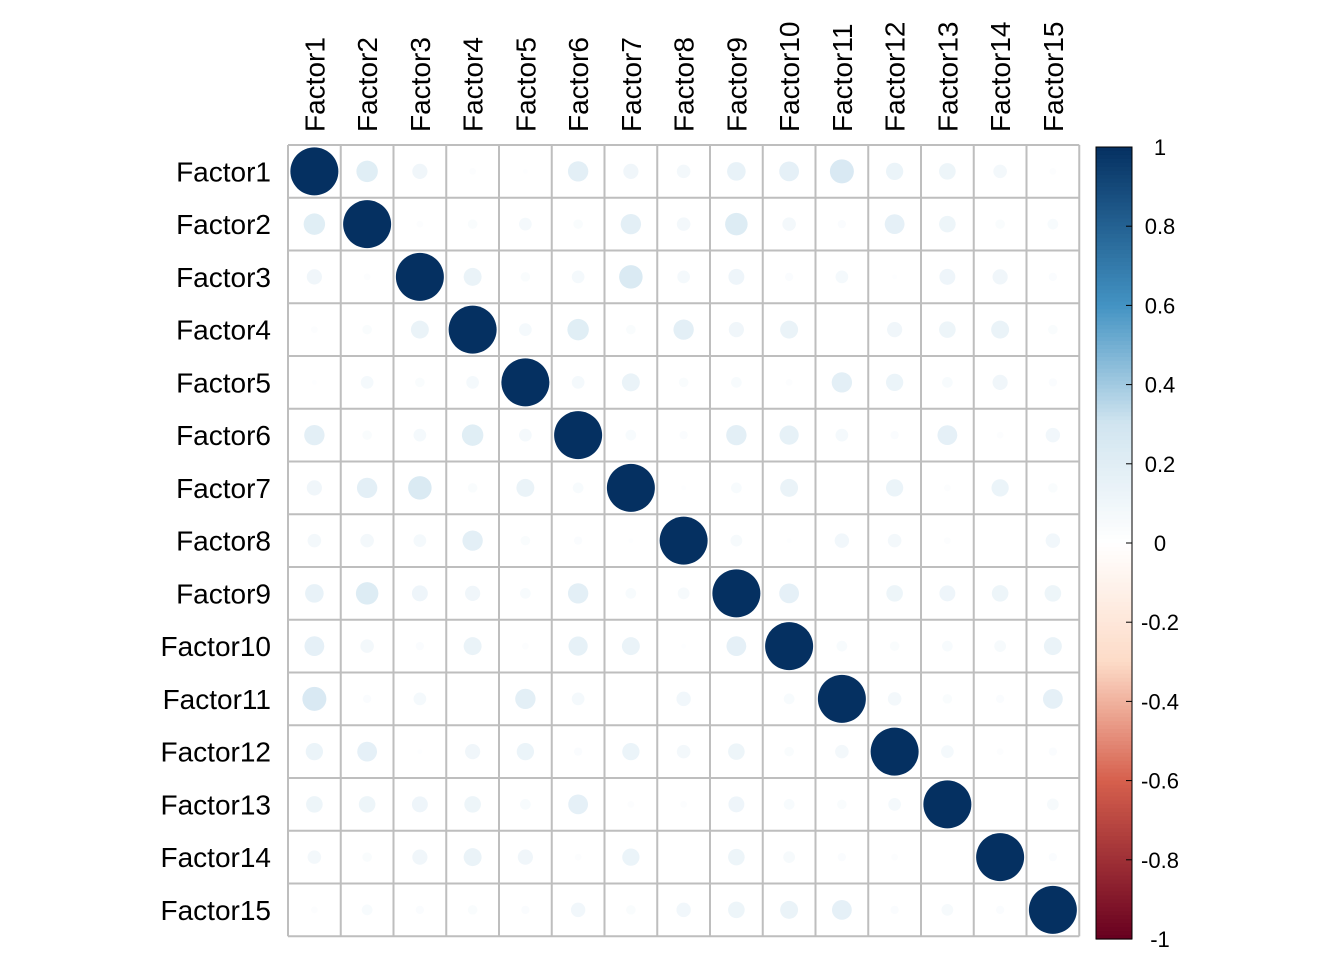  Describe the element at coordinates (1052, 698) in the screenshot. I see `corr-circle-factor11-factor15` at that location.